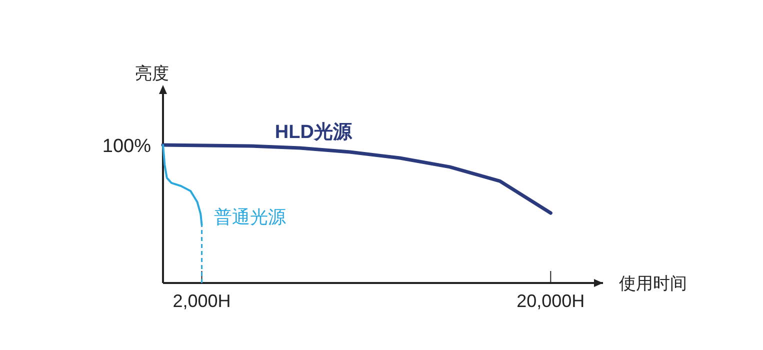 This screenshot has height=350, width=763. I want to click on series-label: 普通光源, so click(250, 217).